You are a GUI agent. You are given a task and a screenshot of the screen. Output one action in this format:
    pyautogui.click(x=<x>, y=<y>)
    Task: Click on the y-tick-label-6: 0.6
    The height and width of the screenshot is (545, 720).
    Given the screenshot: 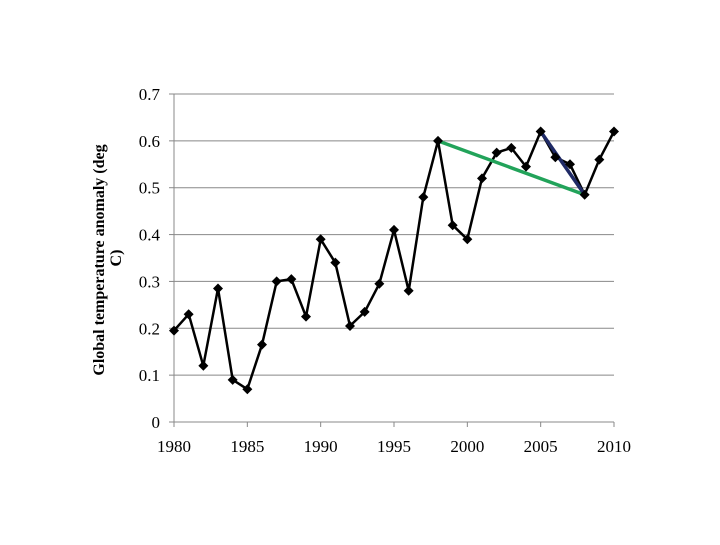 What is the action you would take?
    pyautogui.click(x=149, y=141)
    